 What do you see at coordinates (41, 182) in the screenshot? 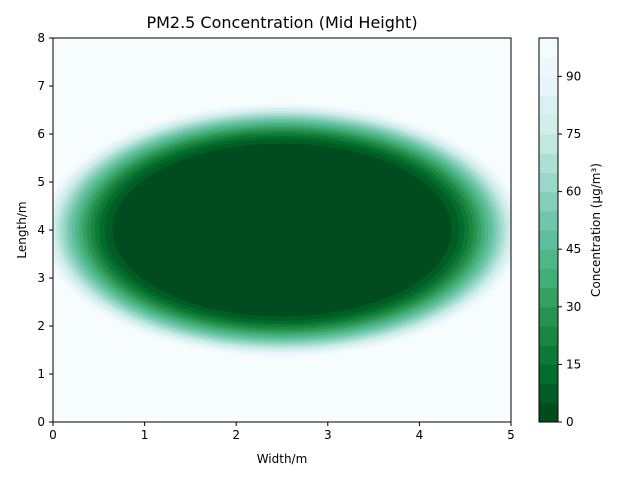
I see `y-tick-label: 5` at bounding box center [41, 182].